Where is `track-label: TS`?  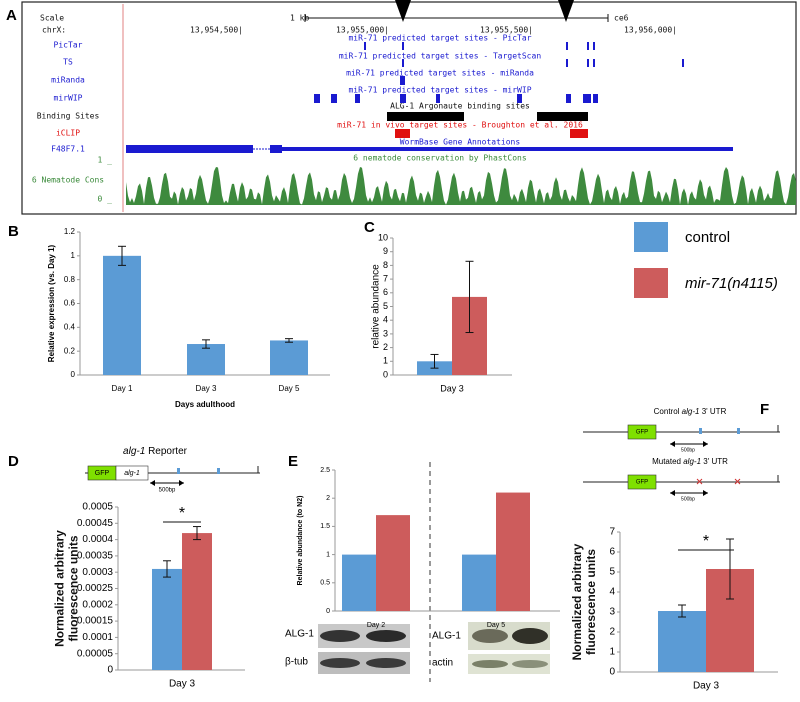
track-label: TS is located at coordinates (68, 62).